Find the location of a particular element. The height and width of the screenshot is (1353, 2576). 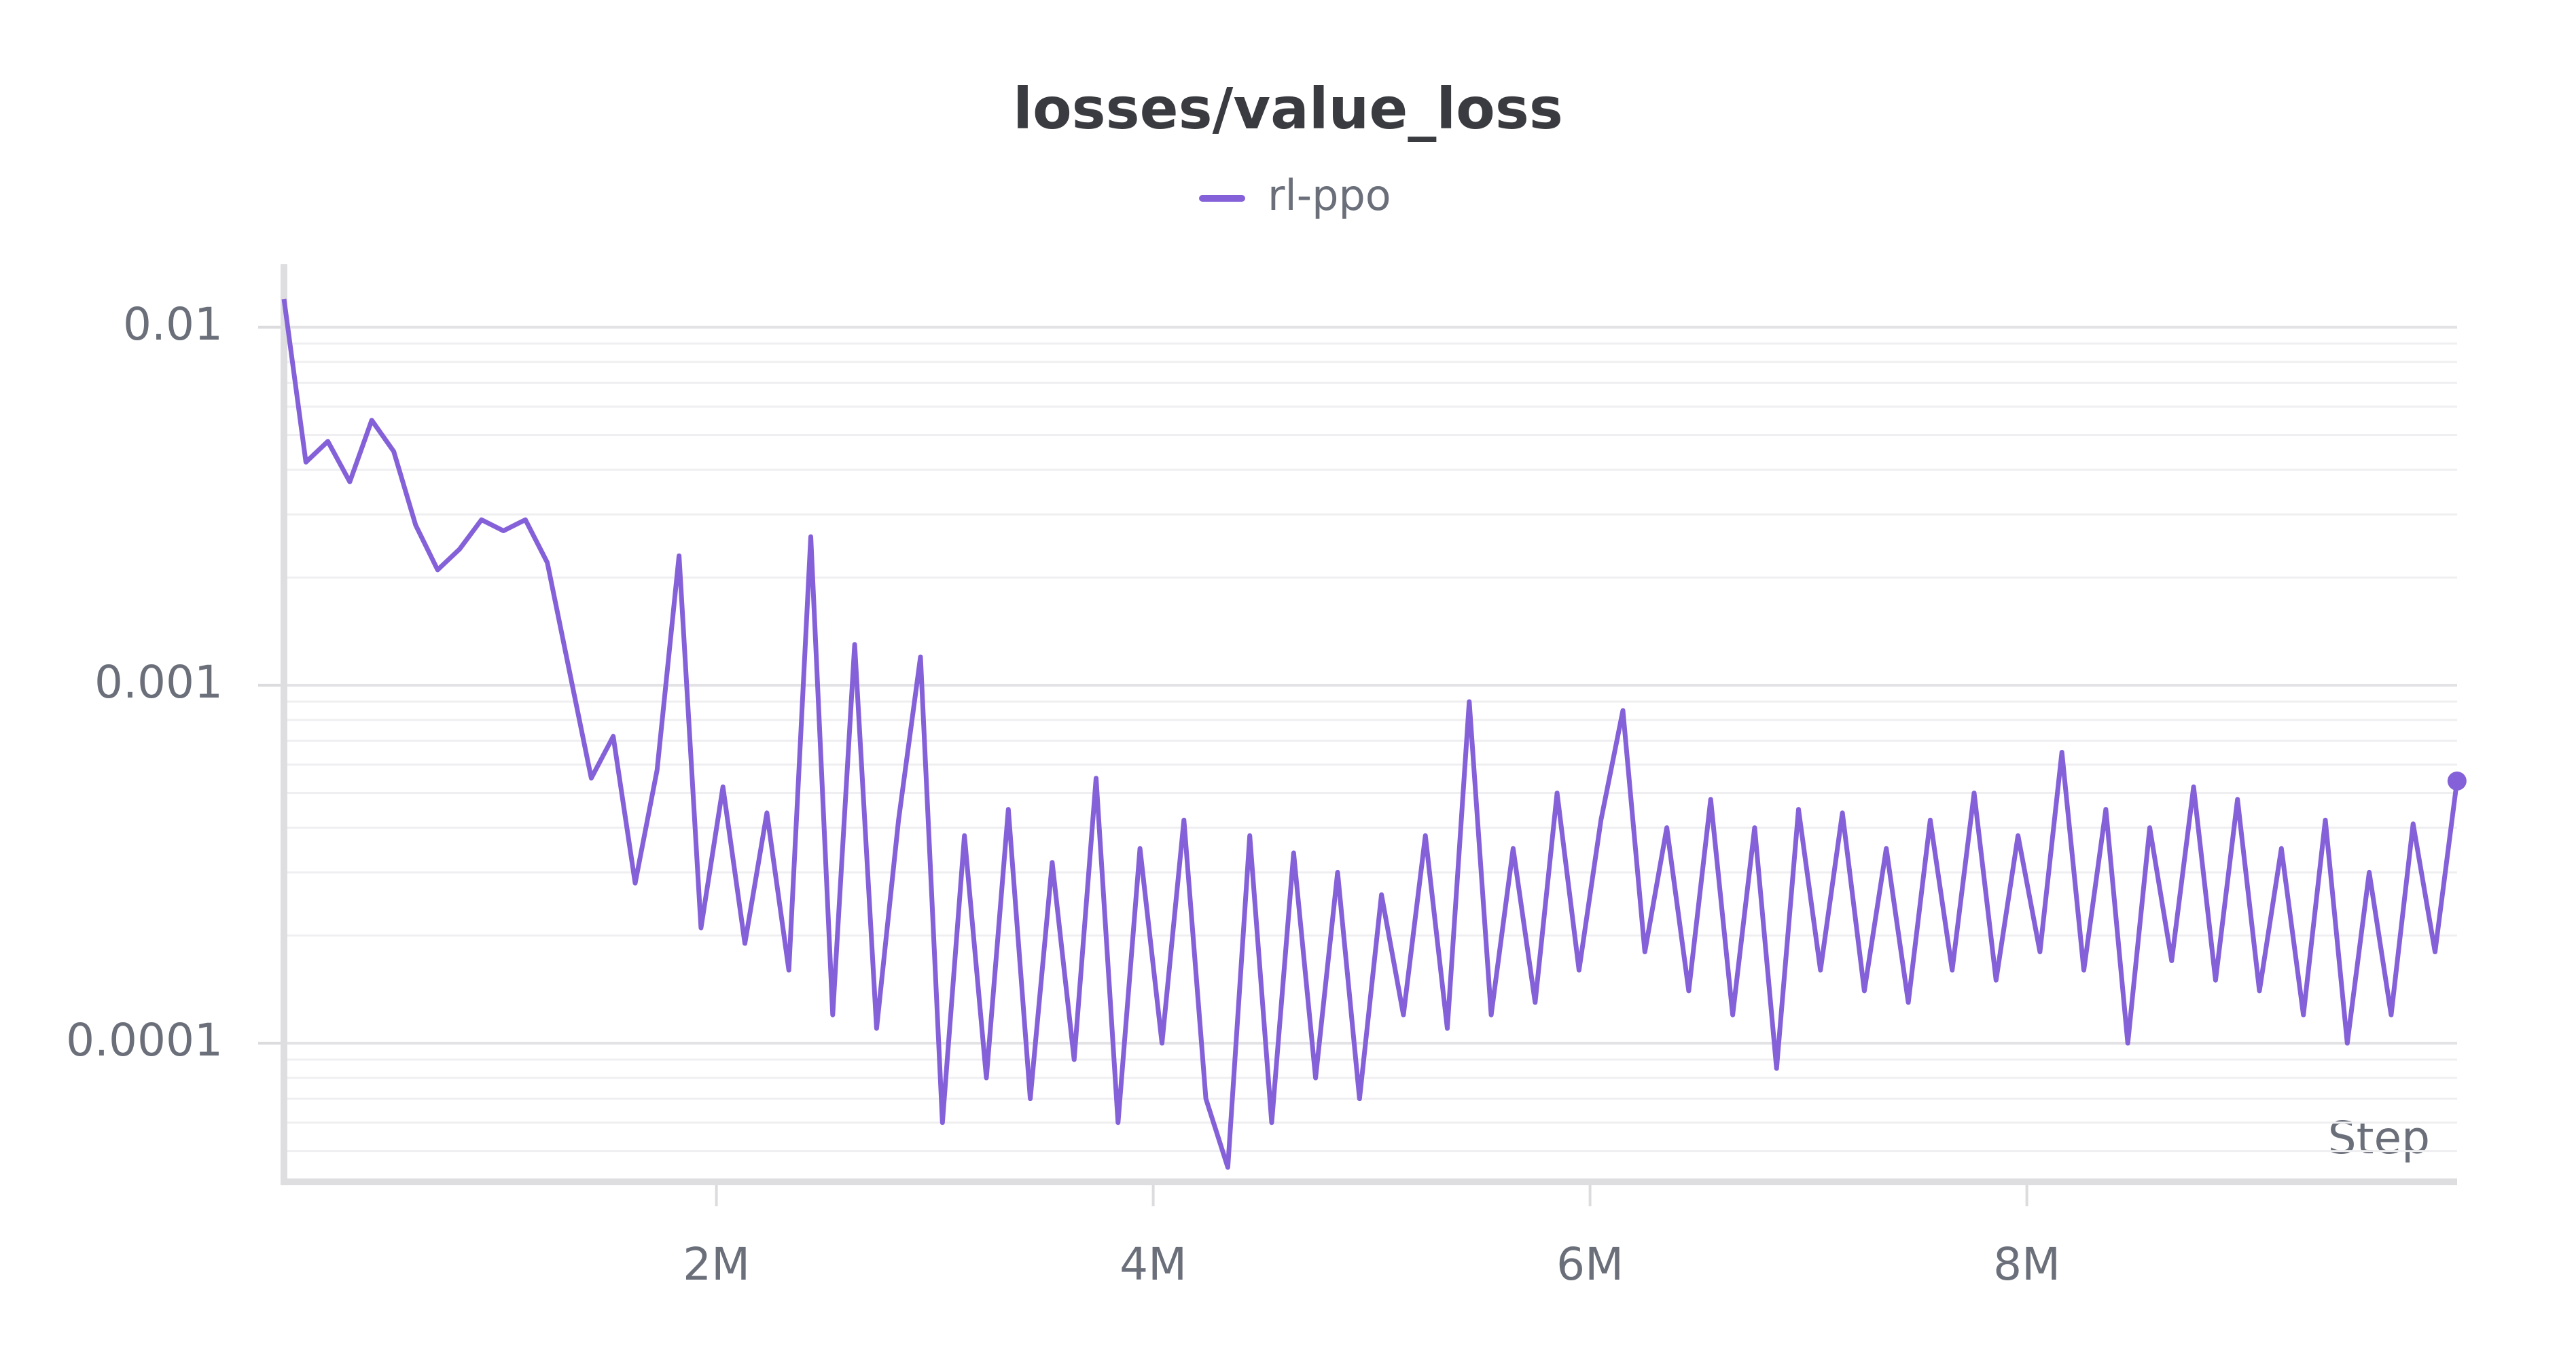

series-end-point is located at coordinates (2457, 781).